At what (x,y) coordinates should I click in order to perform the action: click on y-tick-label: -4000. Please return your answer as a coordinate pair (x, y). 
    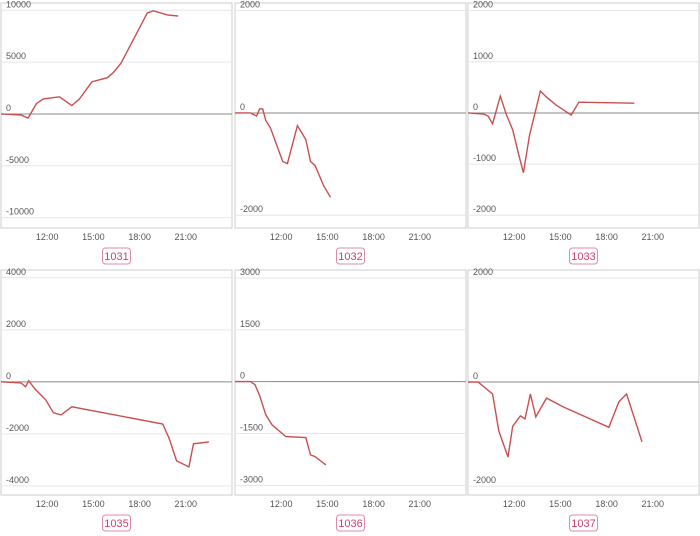
    Looking at the image, I should click on (17, 480).